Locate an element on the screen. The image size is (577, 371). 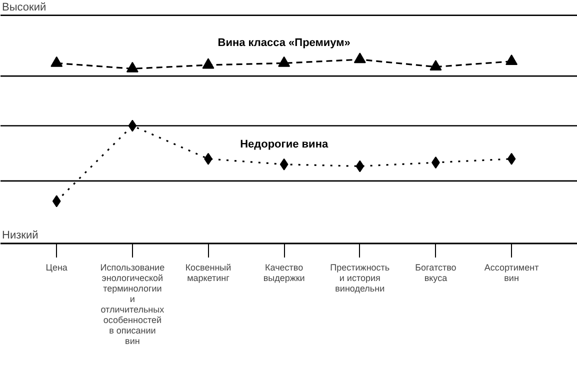
x-tick-label: Ассортимент вин is located at coordinates (511, 272).